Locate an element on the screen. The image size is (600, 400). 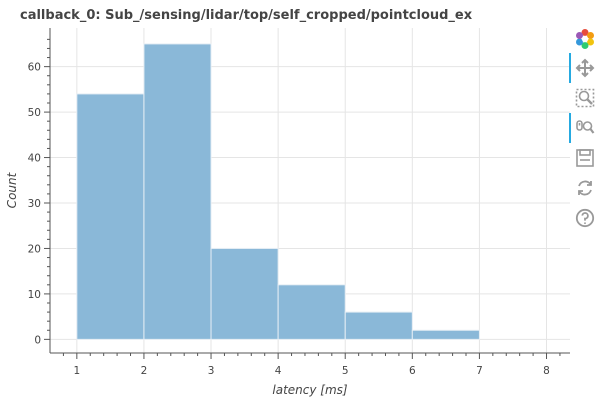
y-tick-label: 20 is located at coordinates (34, 249).